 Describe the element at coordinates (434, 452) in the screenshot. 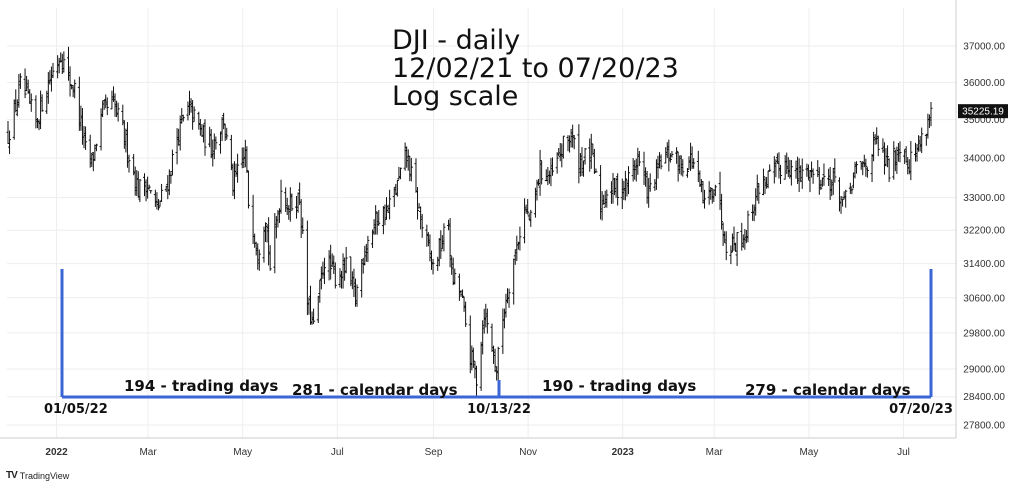

I see `x-tick-label: Sep` at that location.